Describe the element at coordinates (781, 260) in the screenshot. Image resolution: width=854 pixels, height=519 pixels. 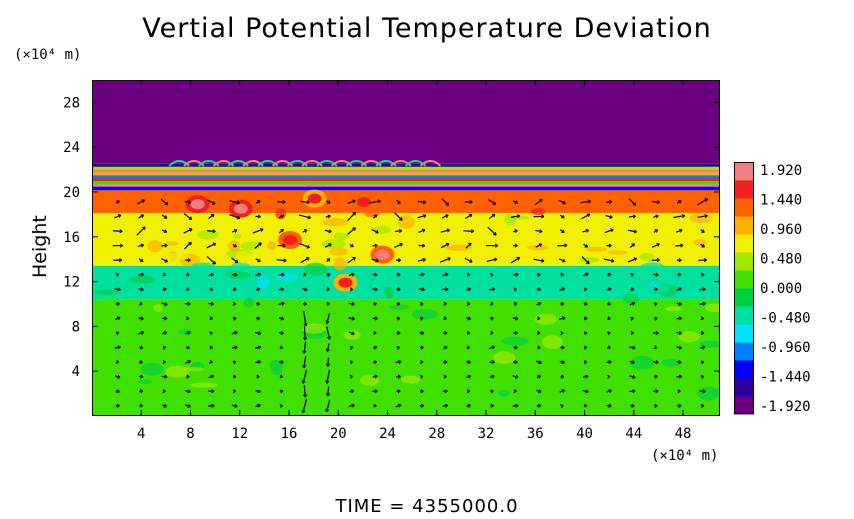
I see `colorbar-tick-label: 0.480` at that location.